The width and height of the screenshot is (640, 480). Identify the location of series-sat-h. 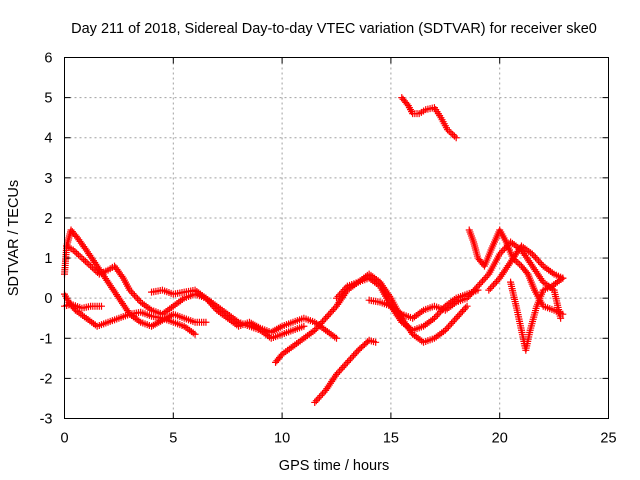
(407, 304).